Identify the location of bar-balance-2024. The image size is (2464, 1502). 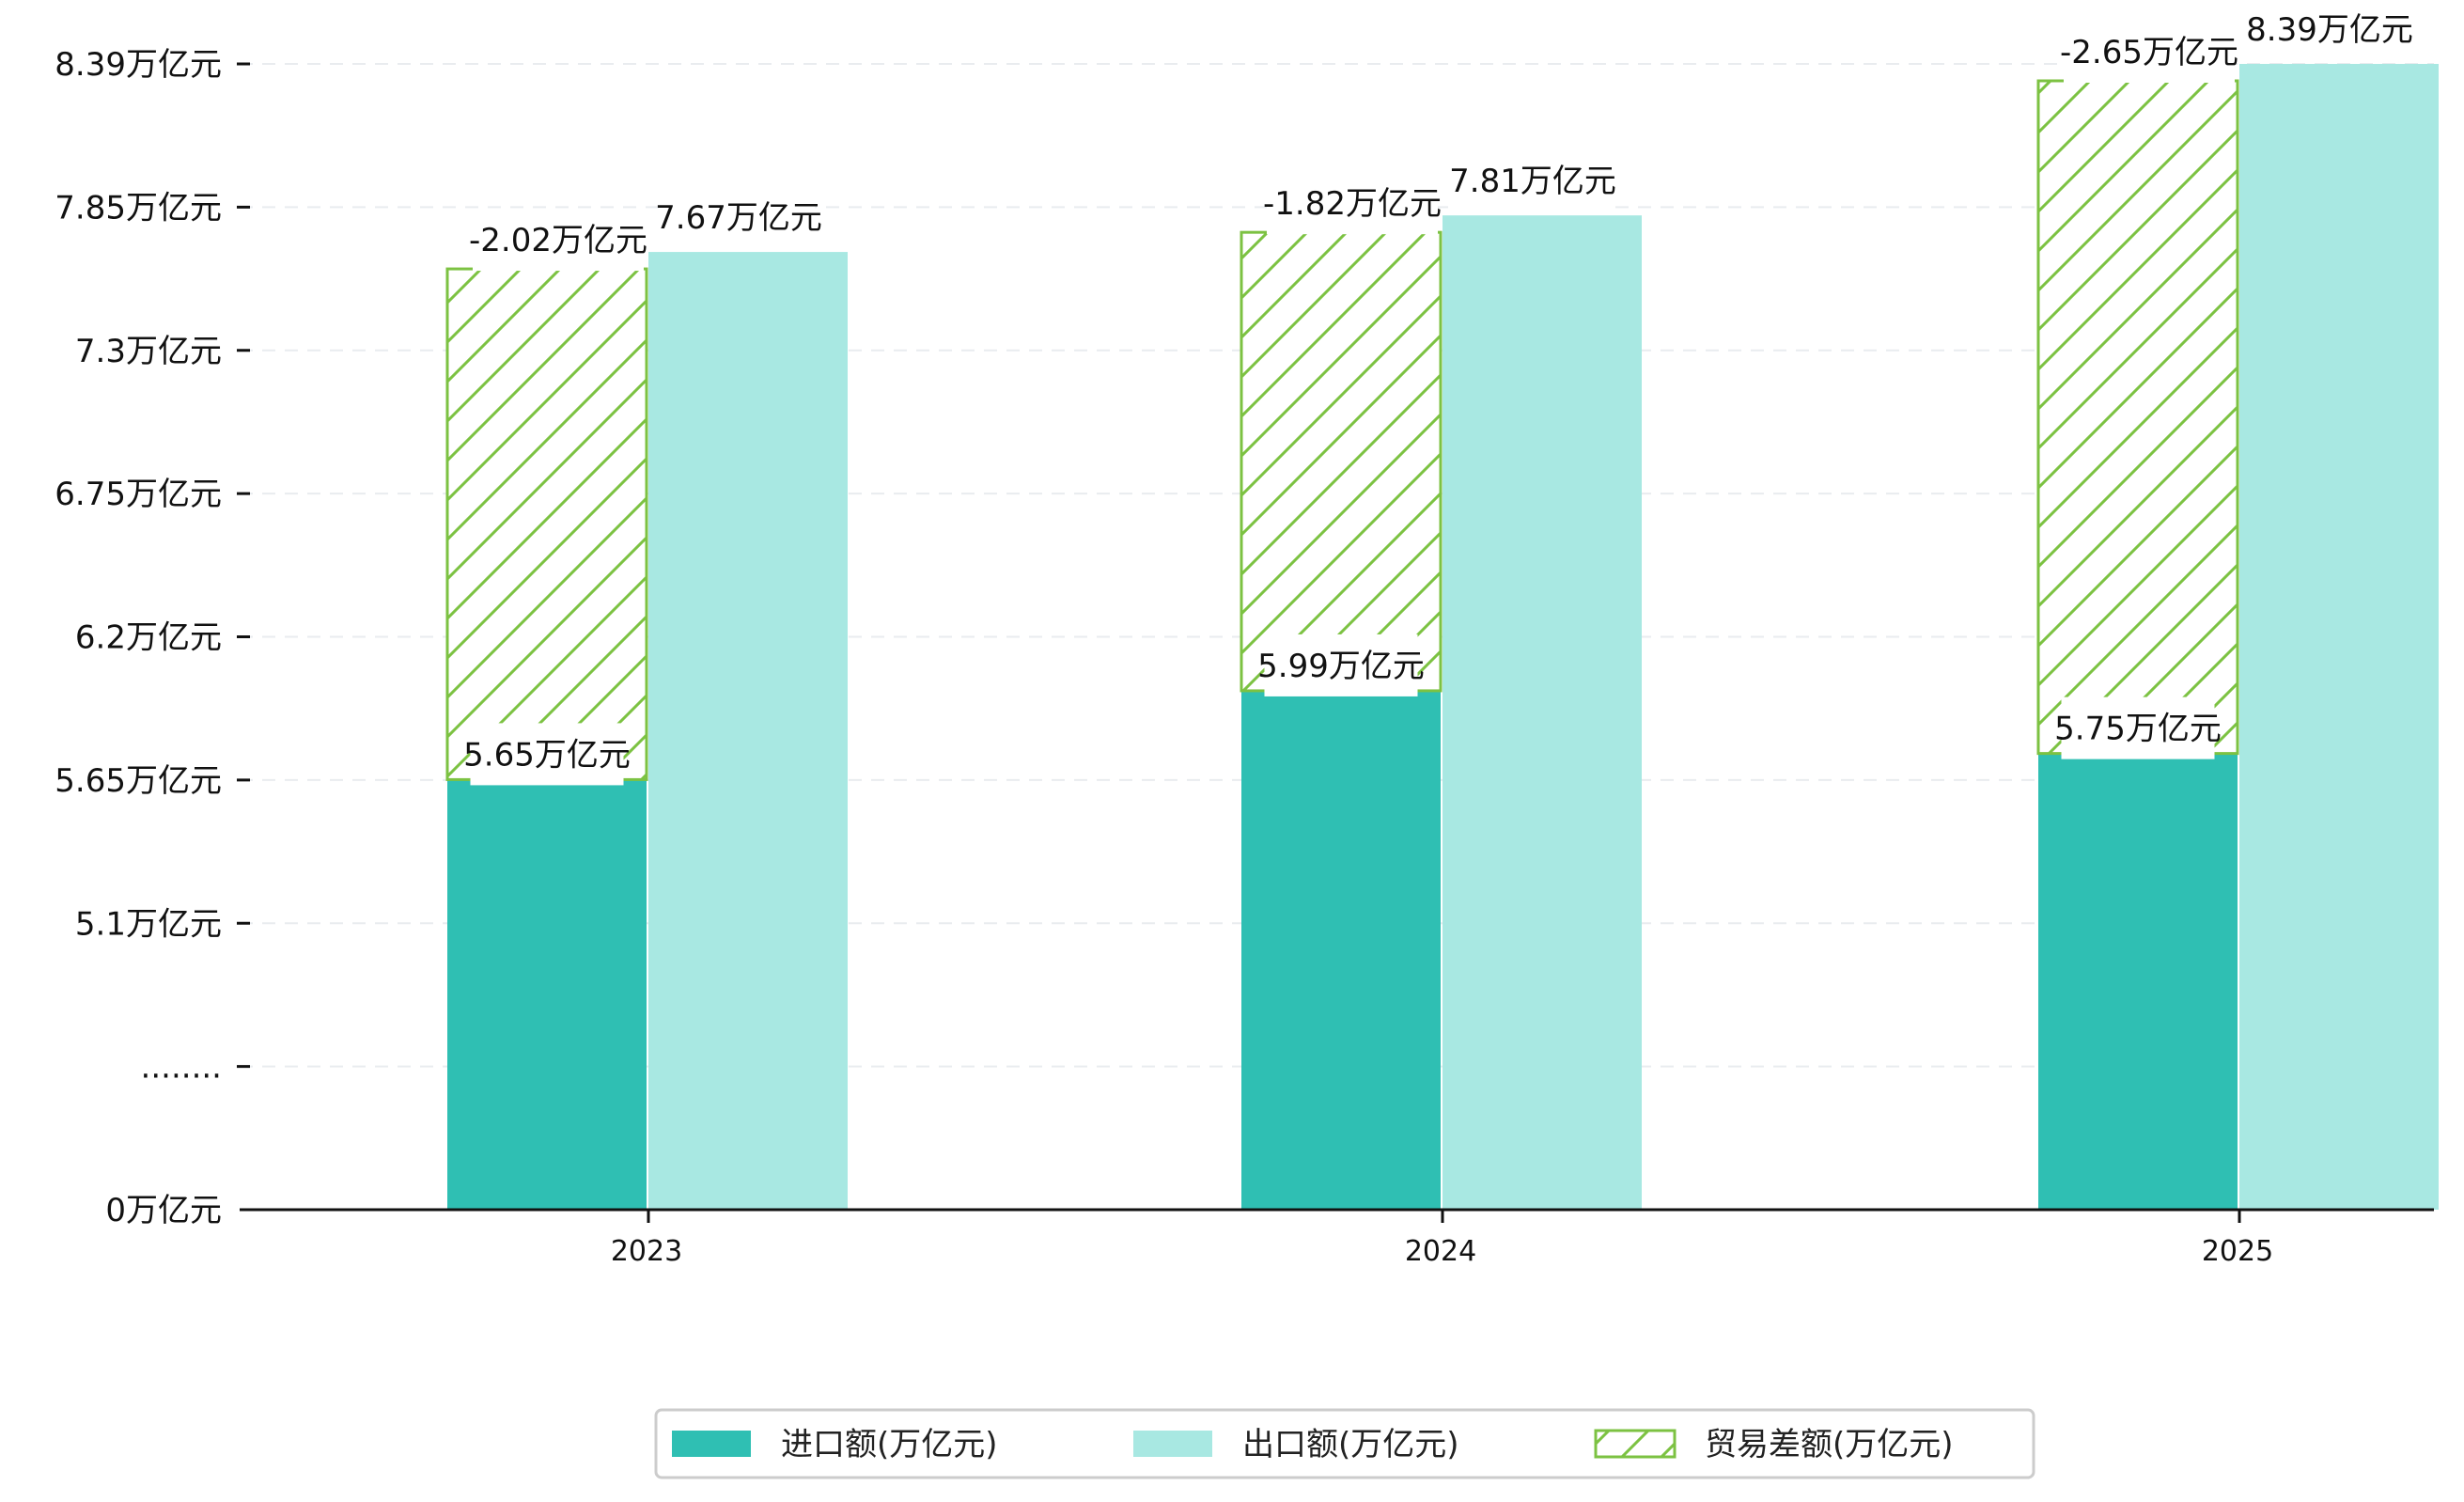
(1341, 461).